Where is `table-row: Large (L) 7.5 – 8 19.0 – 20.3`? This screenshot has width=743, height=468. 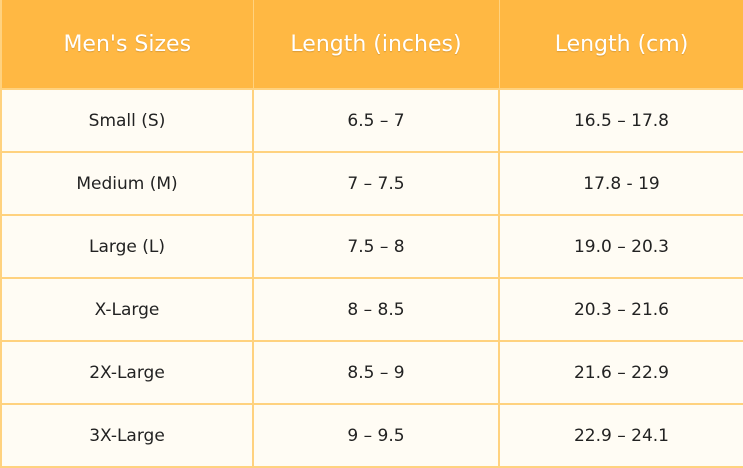 table-row: Large (L) 7.5 – 8 19.0 – 20.3 is located at coordinates (371, 246).